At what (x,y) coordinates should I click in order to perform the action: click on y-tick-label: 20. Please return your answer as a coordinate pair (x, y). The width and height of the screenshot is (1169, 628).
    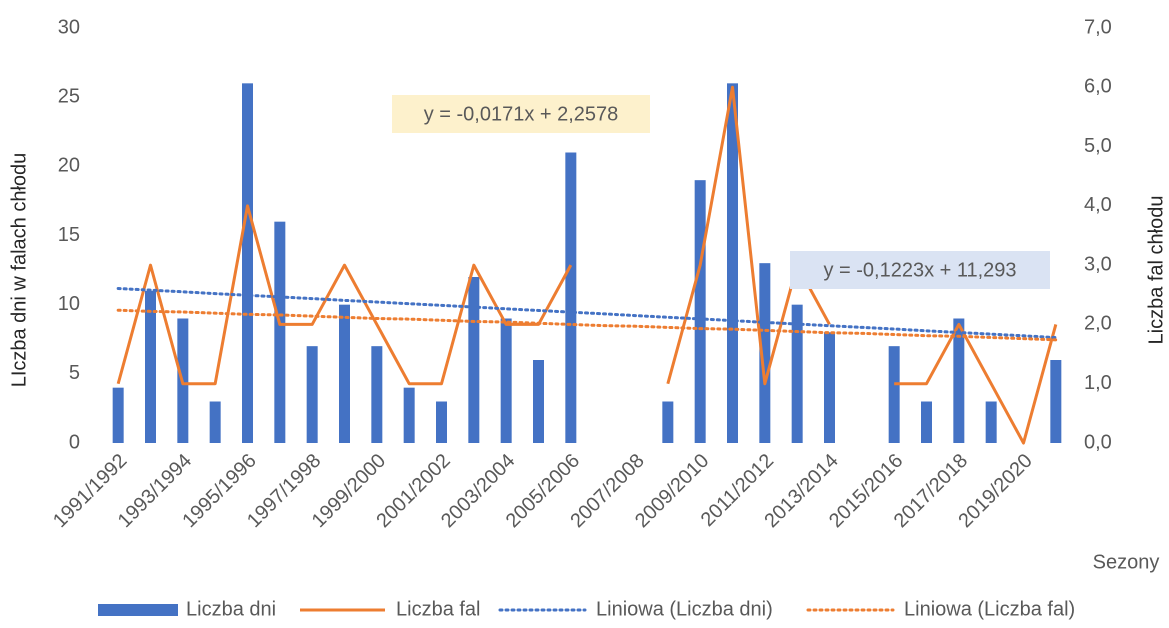
    Looking at the image, I should click on (69, 166).